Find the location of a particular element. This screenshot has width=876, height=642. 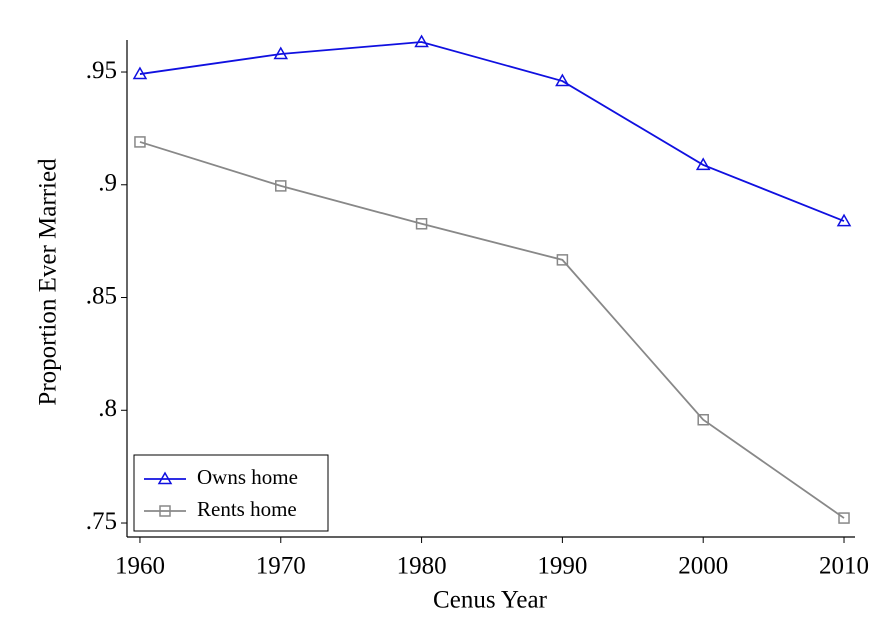

y-tick-label: .75 is located at coordinates (101, 521).